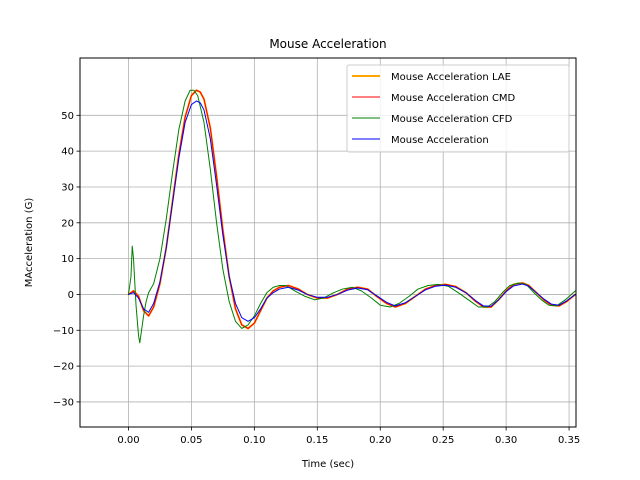 This screenshot has height=480, width=640. Describe the element at coordinates (440, 140) in the screenshot. I see `legend-entry-label: Mouse Acceleration` at that location.